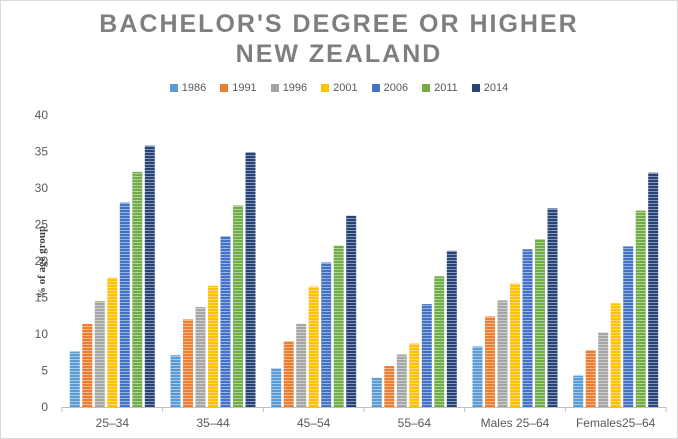 This screenshot has width=678, height=439. I want to click on y-tick-label: 15, so click(42, 298).